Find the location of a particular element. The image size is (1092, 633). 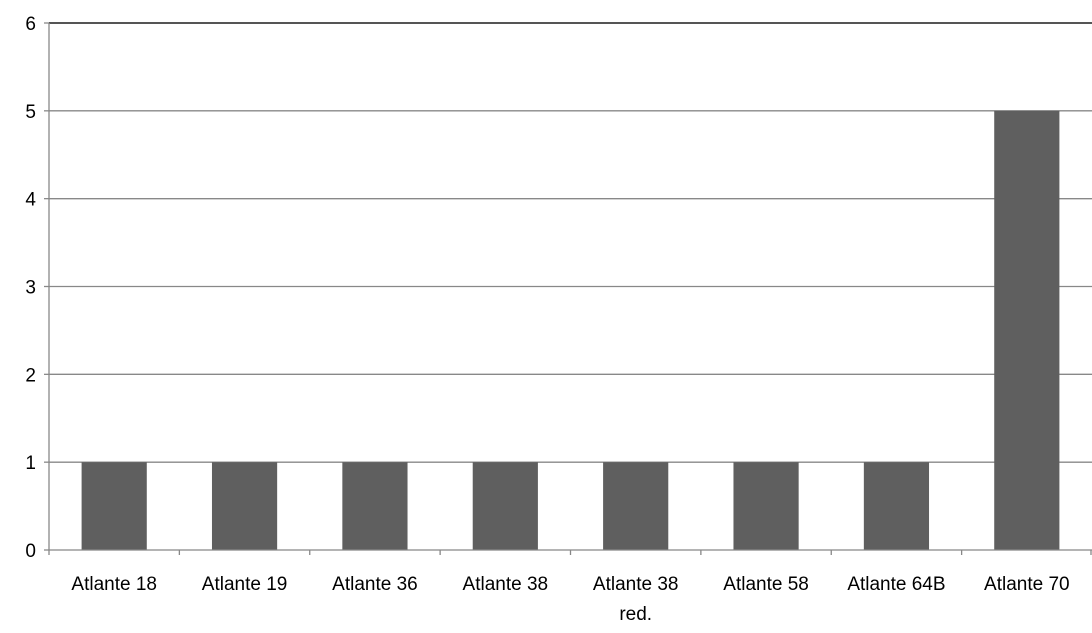

x-tick-label: Atlante 38 red. is located at coordinates (636, 599).